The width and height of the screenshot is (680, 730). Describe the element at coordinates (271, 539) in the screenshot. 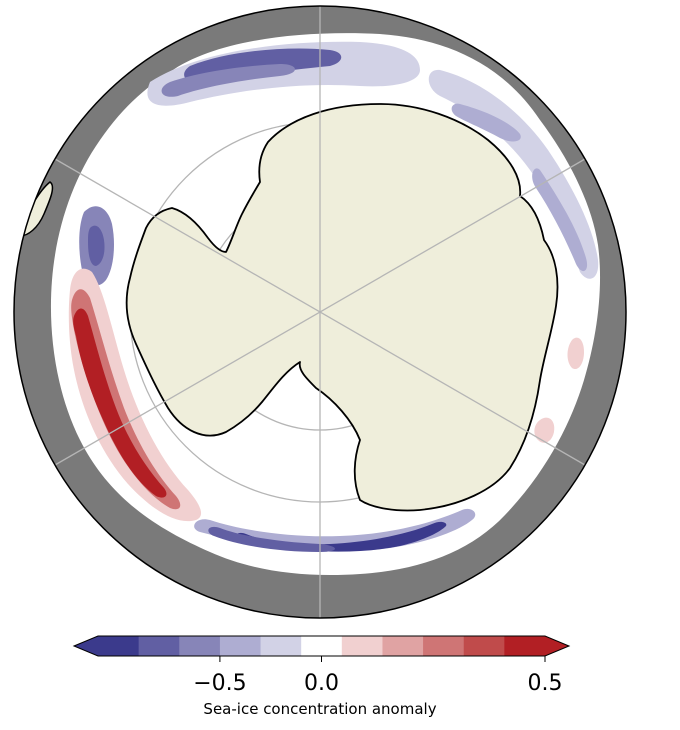

I see `anomaly-negative-bottom-mid` at that location.